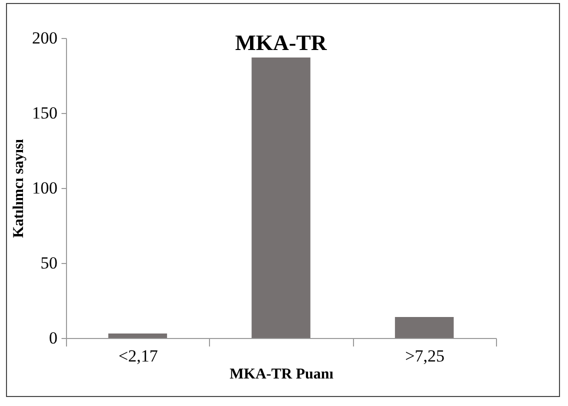 This screenshot has height=406, width=568. I want to click on y-tick-label: 50, so click(49, 263).